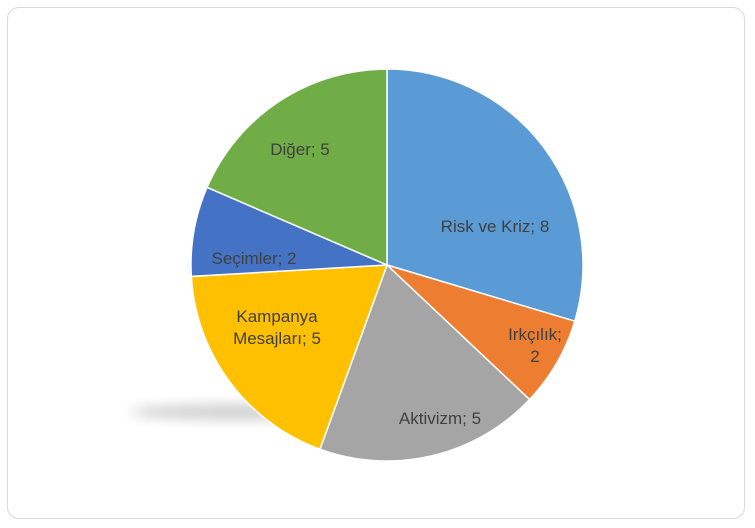 This screenshot has width=755, height=528. I want to click on data-label-line: 2, so click(534, 356).